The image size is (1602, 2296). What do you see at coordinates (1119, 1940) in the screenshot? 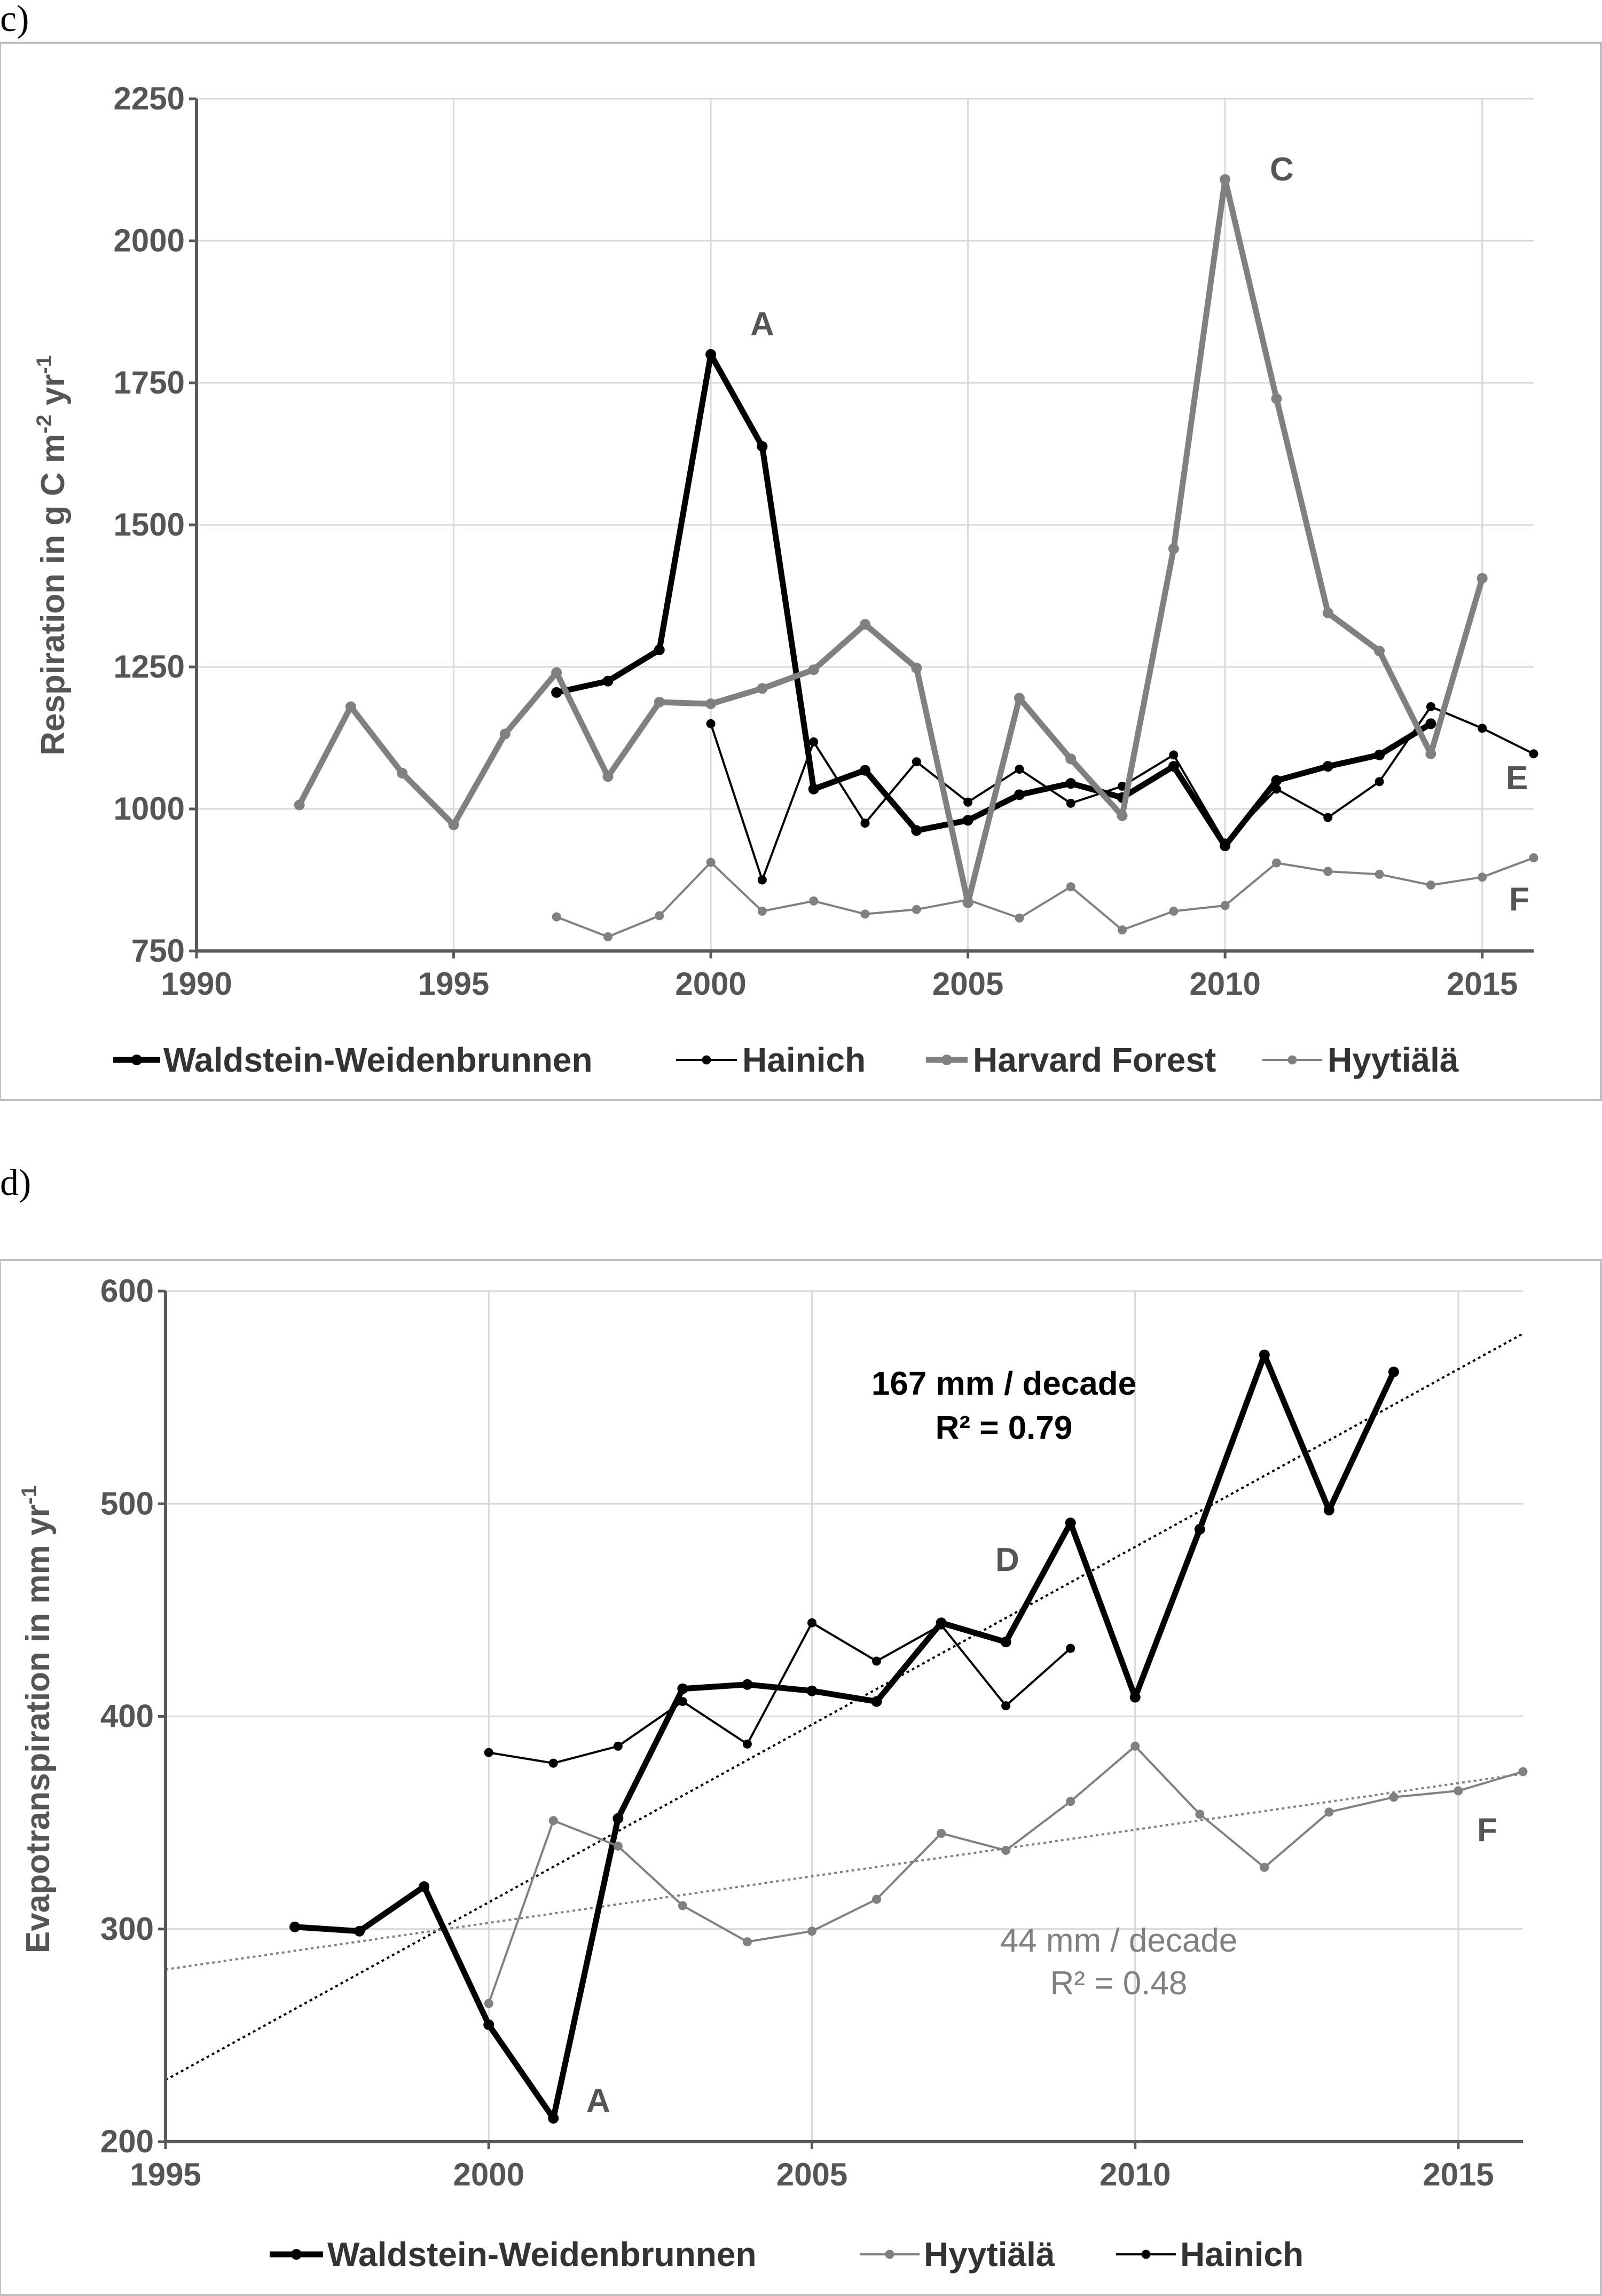
I see `trend-label-hyytiala-slope: 44 mm / decade` at bounding box center [1119, 1940].